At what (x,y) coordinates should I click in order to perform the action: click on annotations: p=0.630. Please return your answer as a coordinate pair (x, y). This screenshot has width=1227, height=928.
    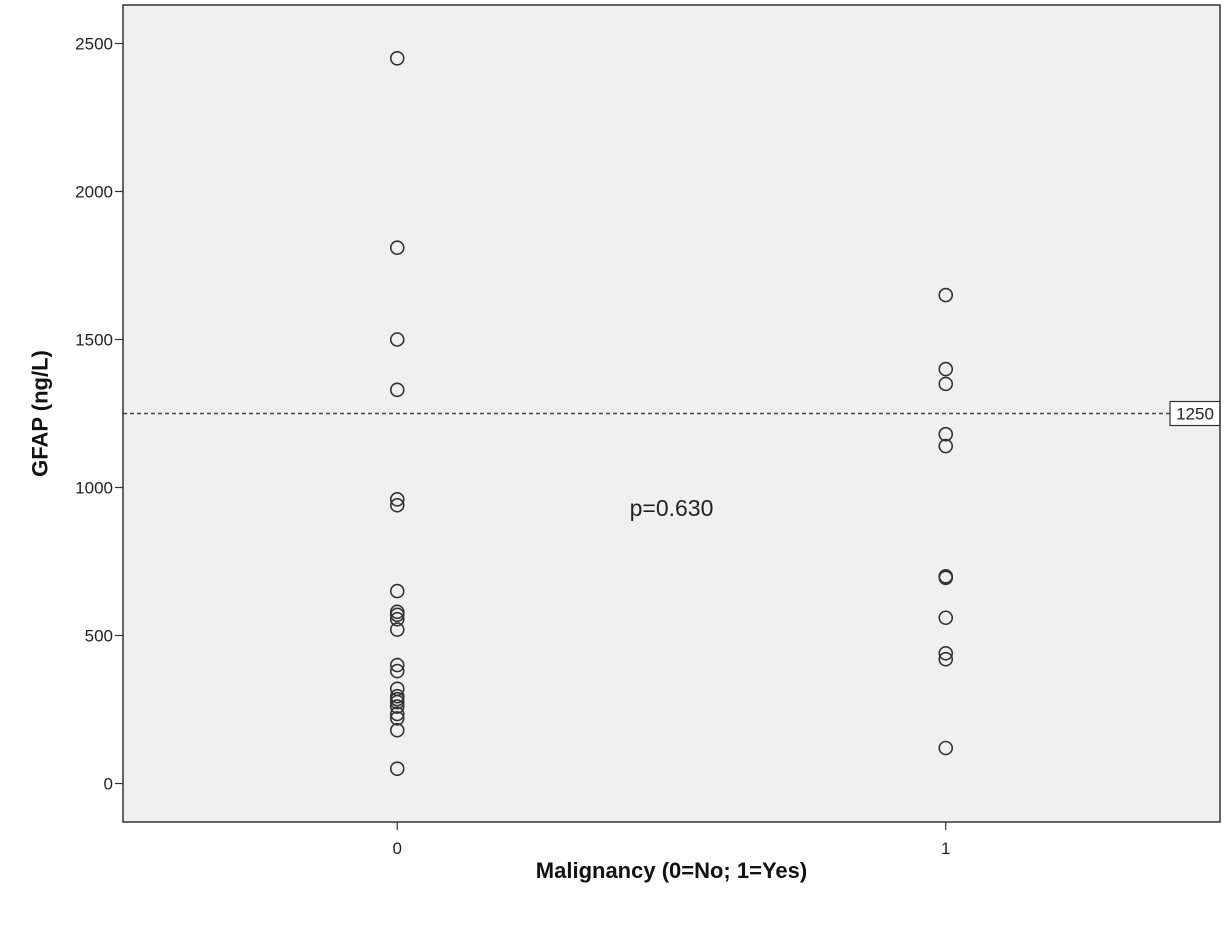
    Looking at the image, I should click on (672, 508).